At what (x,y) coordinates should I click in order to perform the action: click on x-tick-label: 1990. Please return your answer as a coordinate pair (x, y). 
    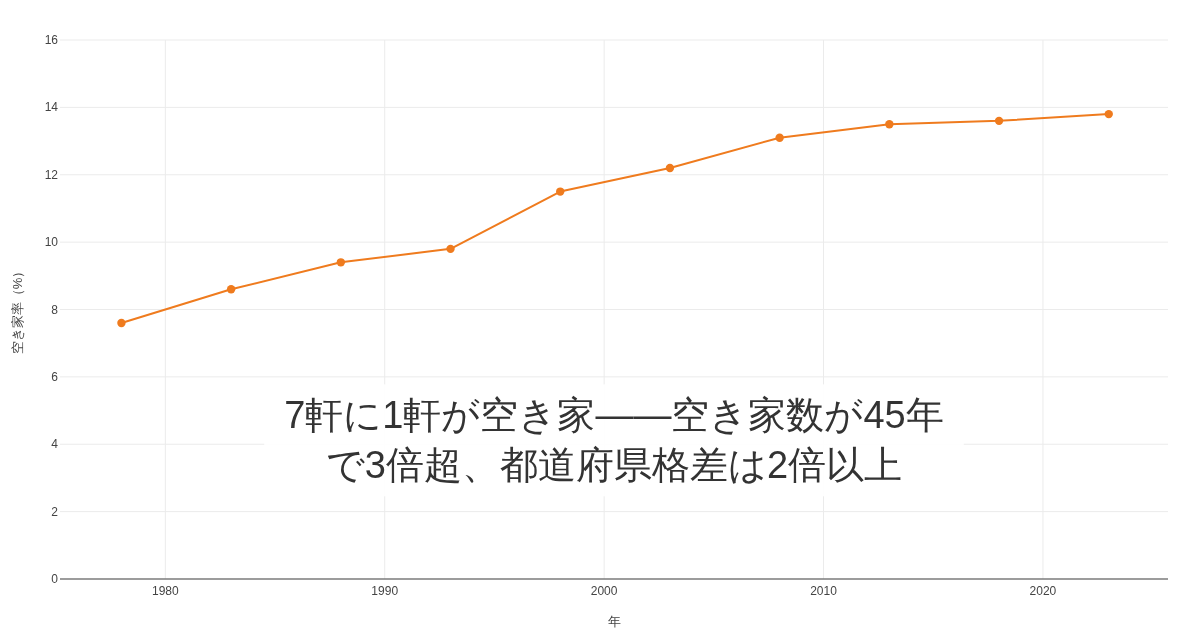
    Looking at the image, I should click on (385, 591).